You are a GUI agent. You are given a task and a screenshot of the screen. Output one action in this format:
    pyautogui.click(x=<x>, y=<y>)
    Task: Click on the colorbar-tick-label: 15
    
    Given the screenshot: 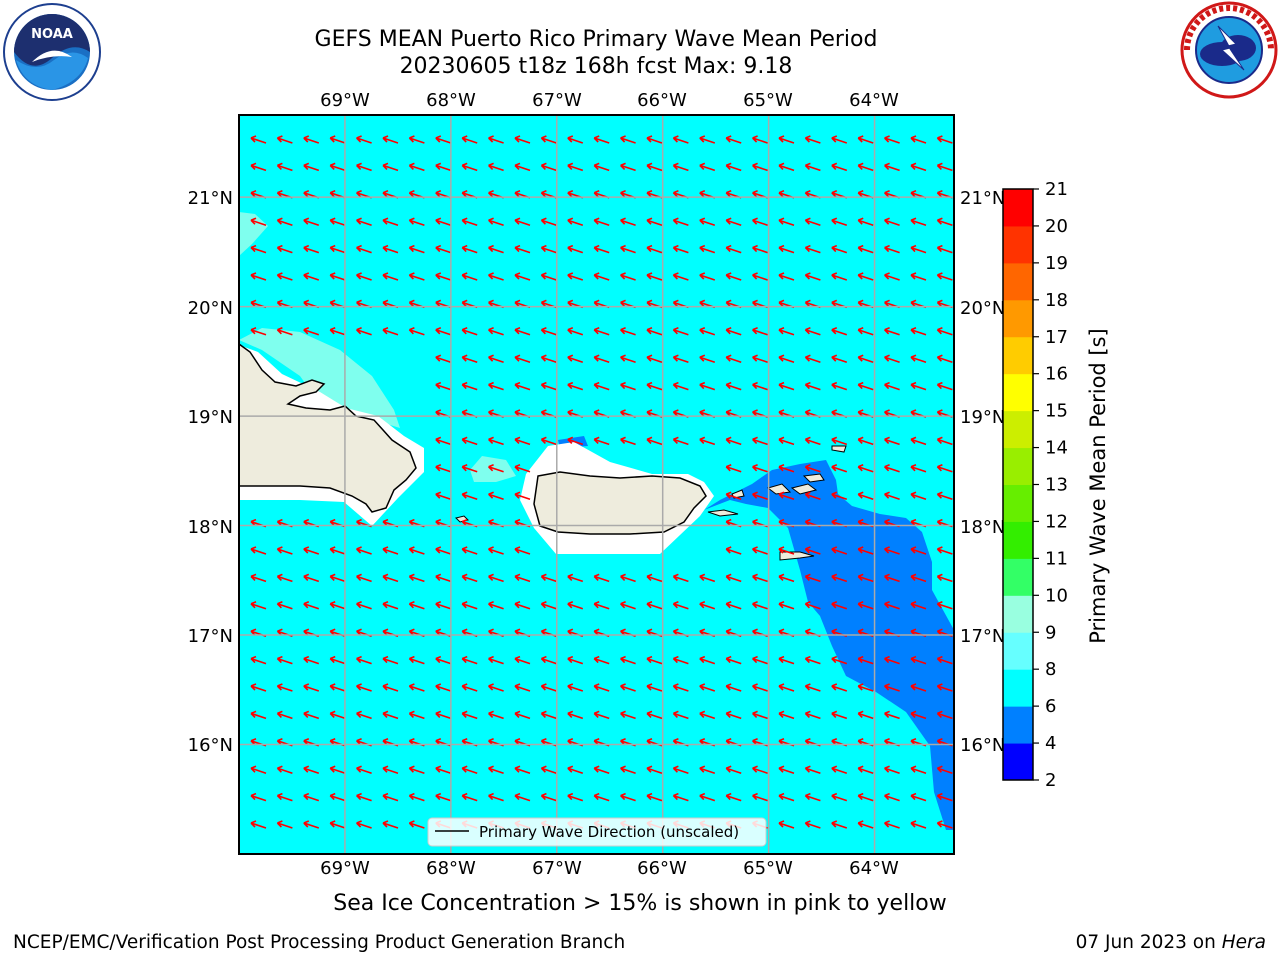 What is the action you would take?
    pyautogui.click(x=1056, y=411)
    